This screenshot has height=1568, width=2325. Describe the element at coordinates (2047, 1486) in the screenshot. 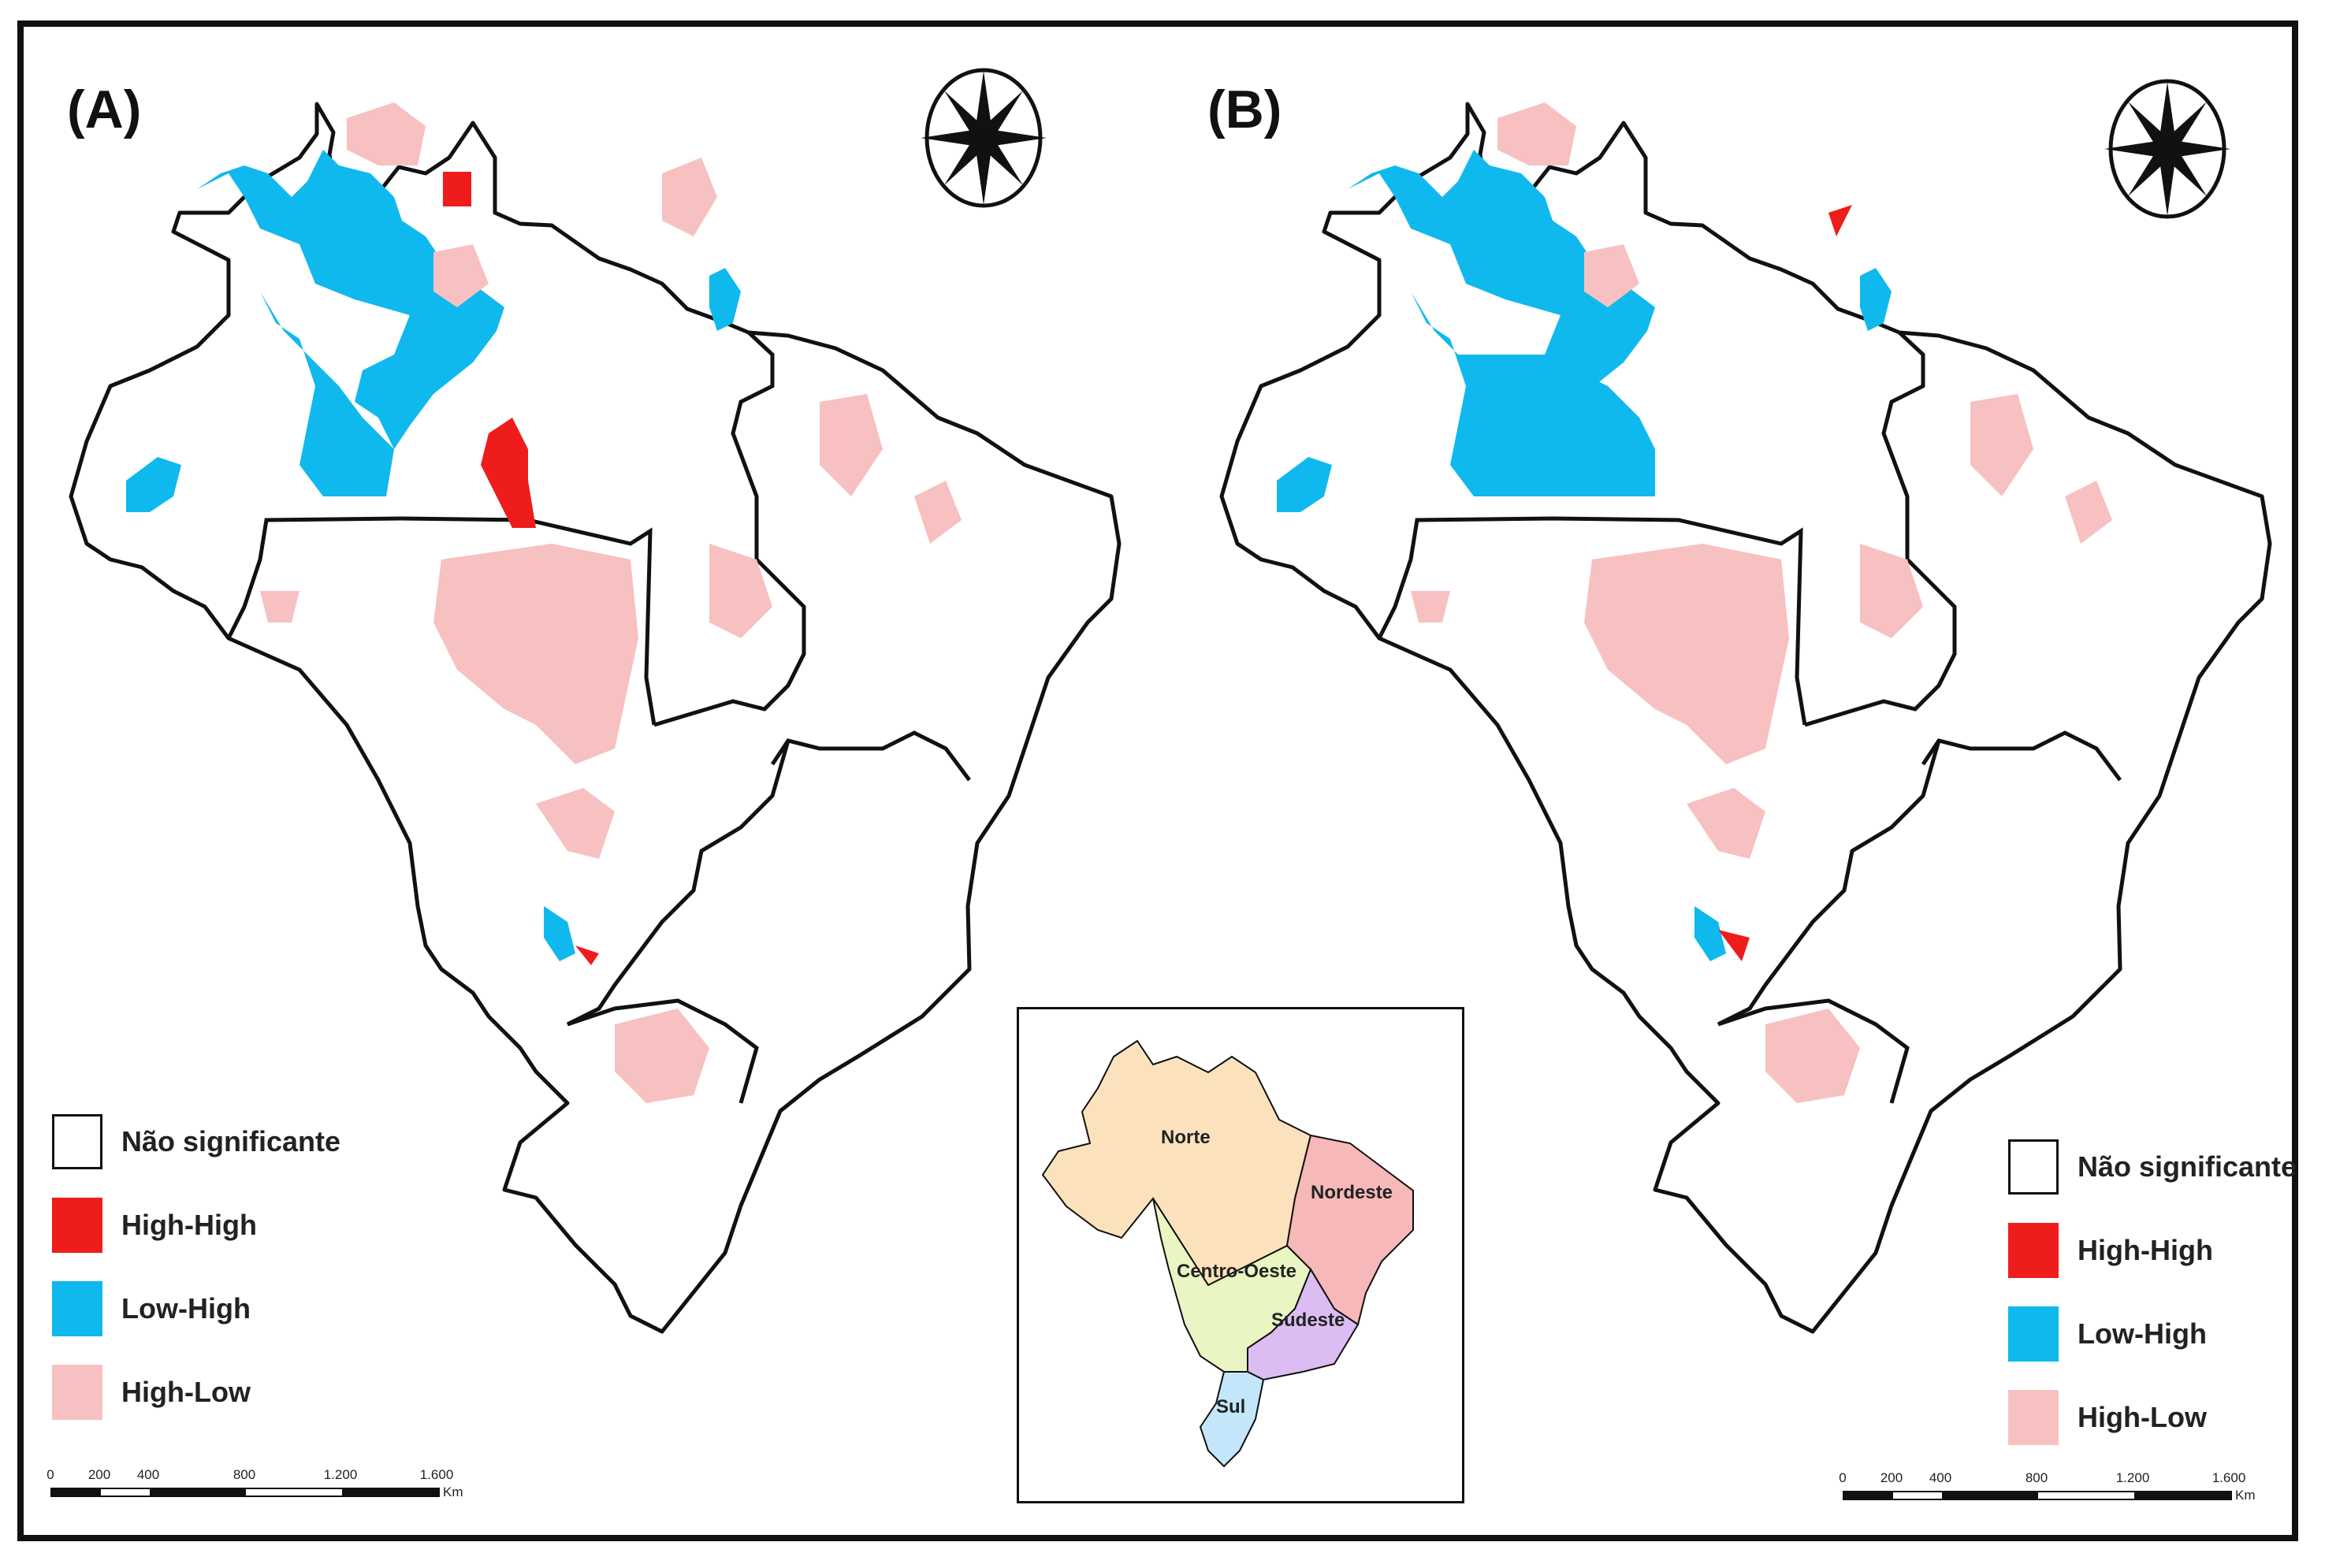

I see `scale-bar-b: 0 200 400 800 1.200 1.600 Km` at that location.